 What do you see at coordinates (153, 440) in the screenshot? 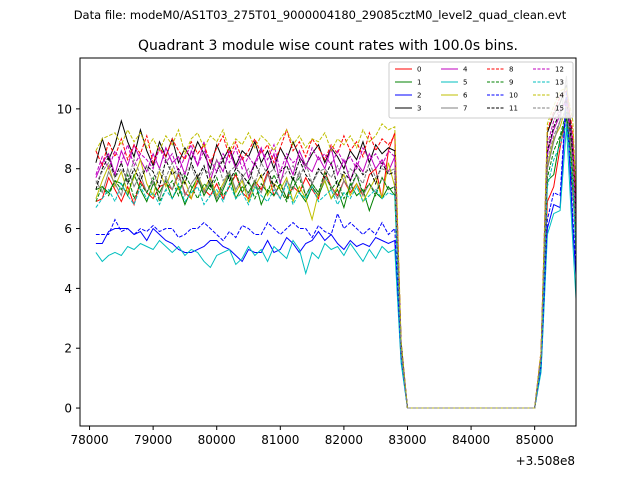
I see `x-tick-label: 79000` at bounding box center [153, 440].